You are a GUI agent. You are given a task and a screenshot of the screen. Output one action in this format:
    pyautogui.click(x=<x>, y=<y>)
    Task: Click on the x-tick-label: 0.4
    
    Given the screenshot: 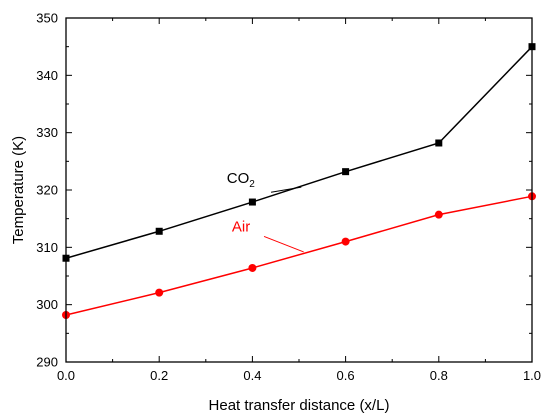 What is the action you would take?
    pyautogui.click(x=252, y=375)
    